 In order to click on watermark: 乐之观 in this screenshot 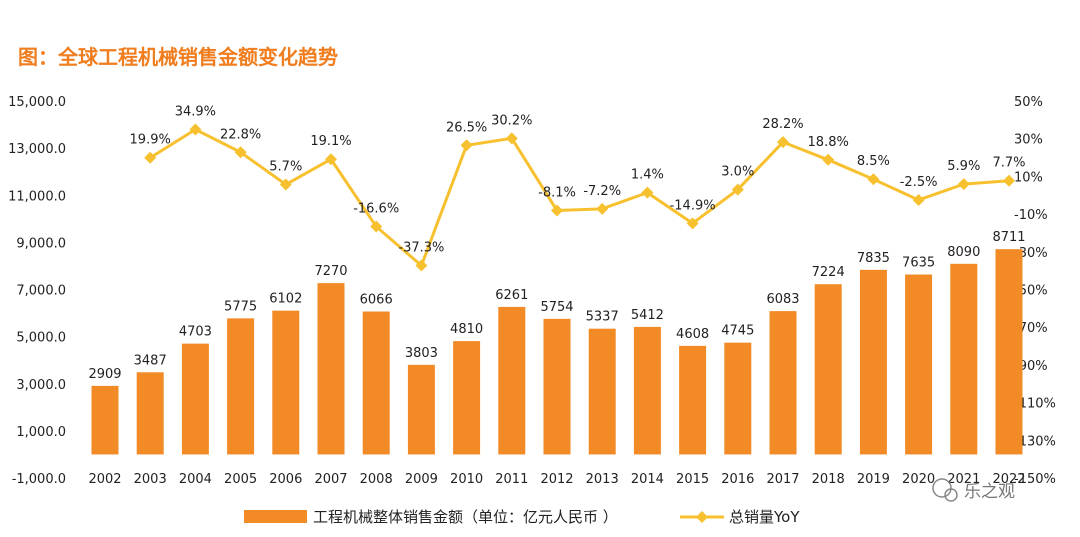, I will do `click(973, 490)`.